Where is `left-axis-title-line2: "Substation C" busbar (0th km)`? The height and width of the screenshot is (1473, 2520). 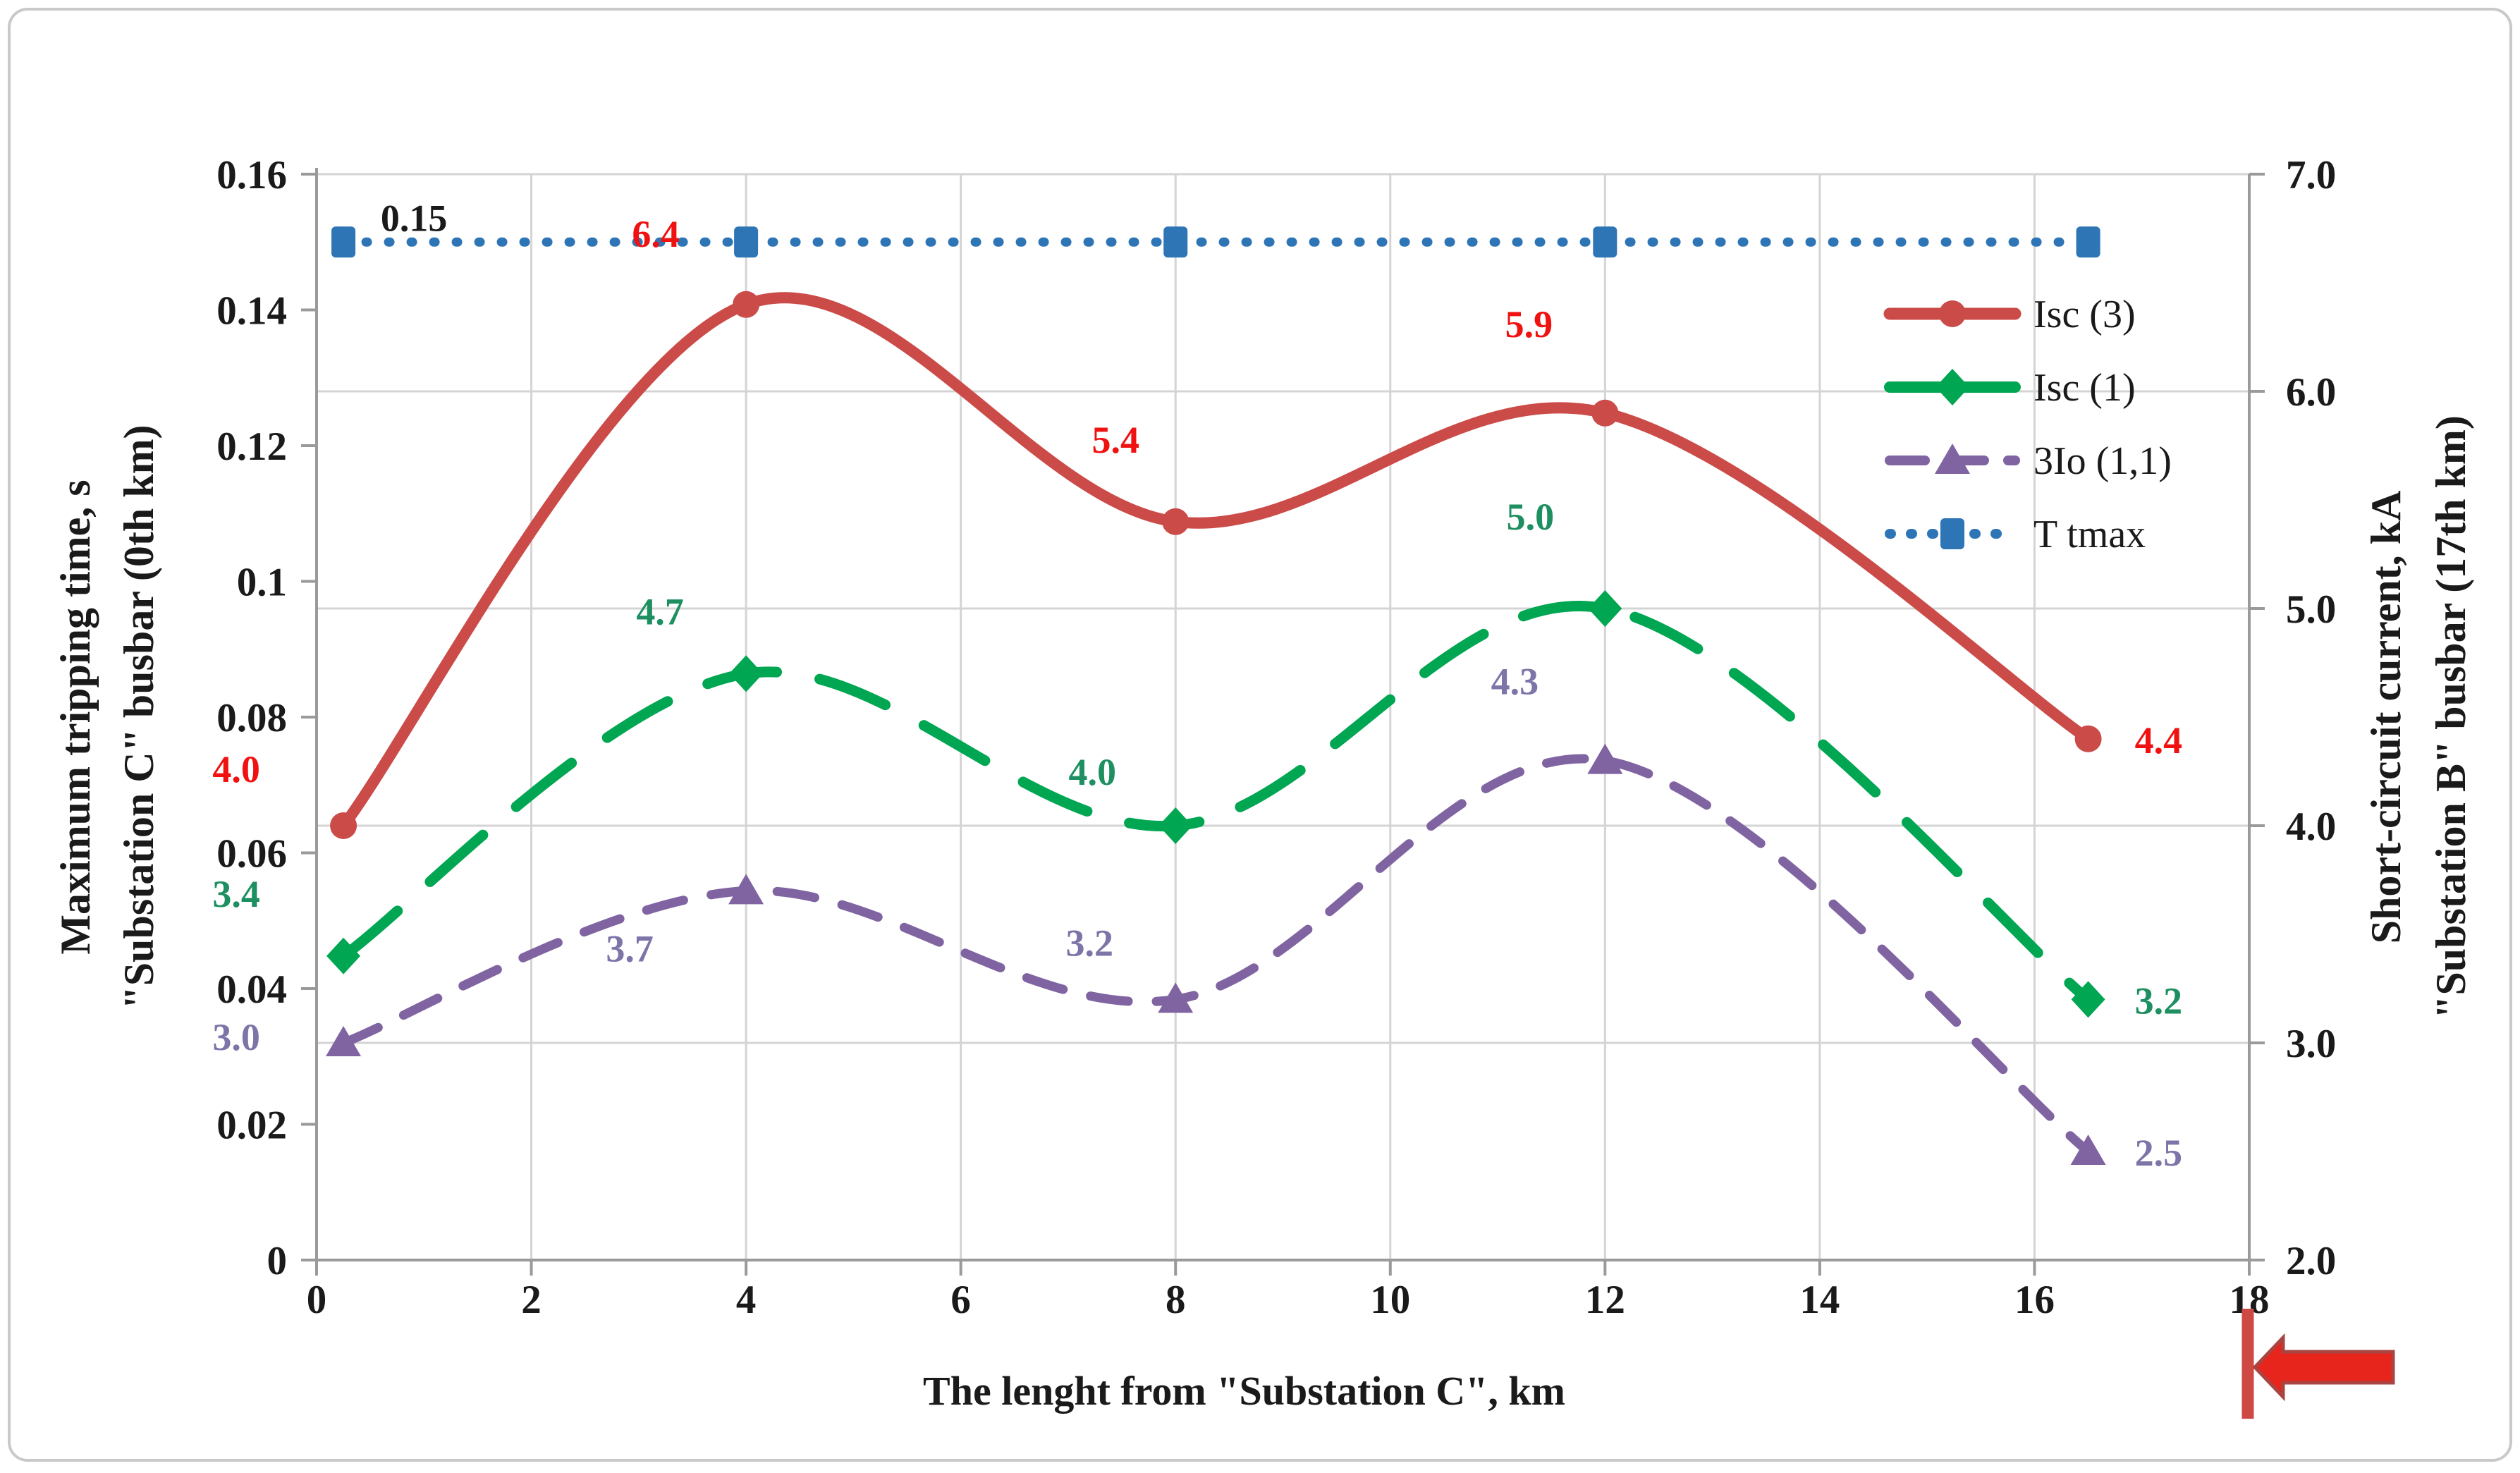 left-axis-title-line2: "Substation C" busbar (0th km) is located at coordinates (139, 716).